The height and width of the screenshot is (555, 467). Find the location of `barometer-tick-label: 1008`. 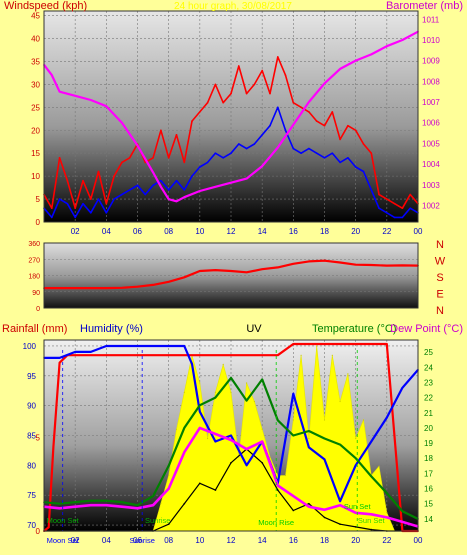

barometer-tick-label: 1008 is located at coordinates (431, 81).